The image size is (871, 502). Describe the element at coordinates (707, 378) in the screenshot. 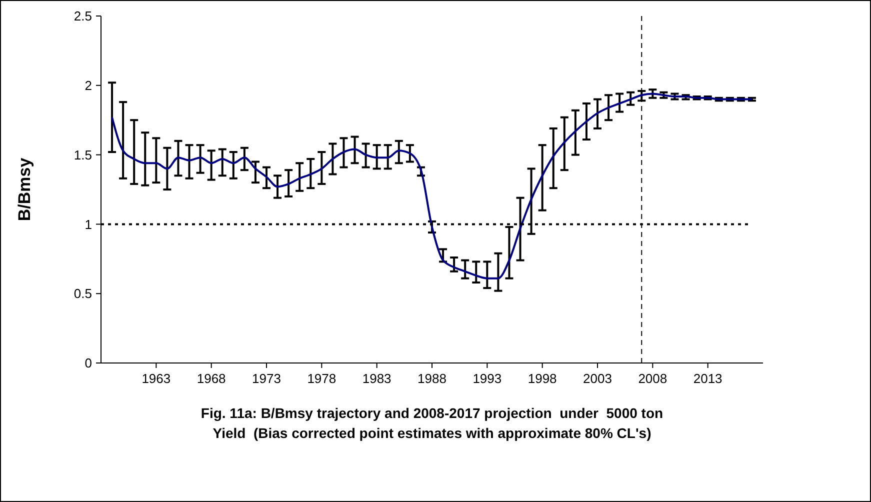

I see `x-tick-label: 2013` at that location.